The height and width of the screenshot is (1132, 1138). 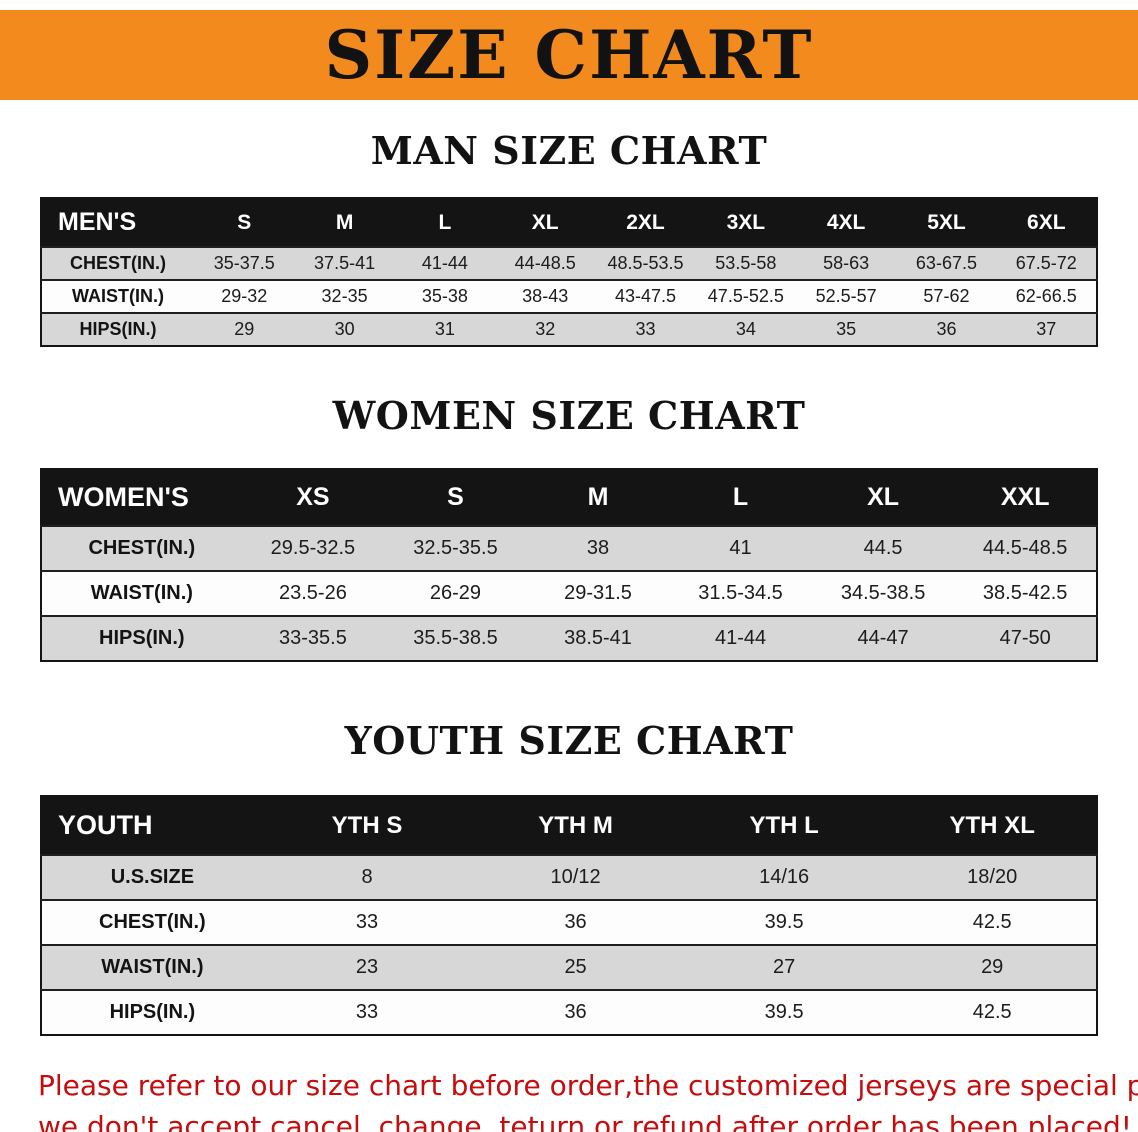 I want to click on banner: SIZE CHART, so click(x=569, y=55).